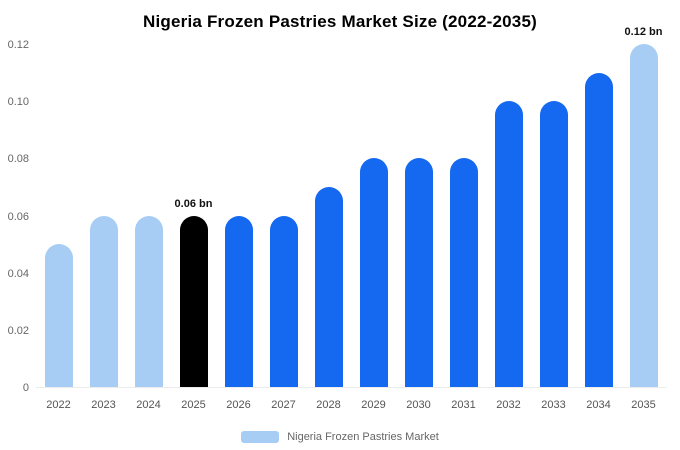 Image resolution: width=680 pixels, height=450 pixels. What do you see at coordinates (103, 405) in the screenshot?
I see `x-axis-tick-label: 2023` at bounding box center [103, 405].